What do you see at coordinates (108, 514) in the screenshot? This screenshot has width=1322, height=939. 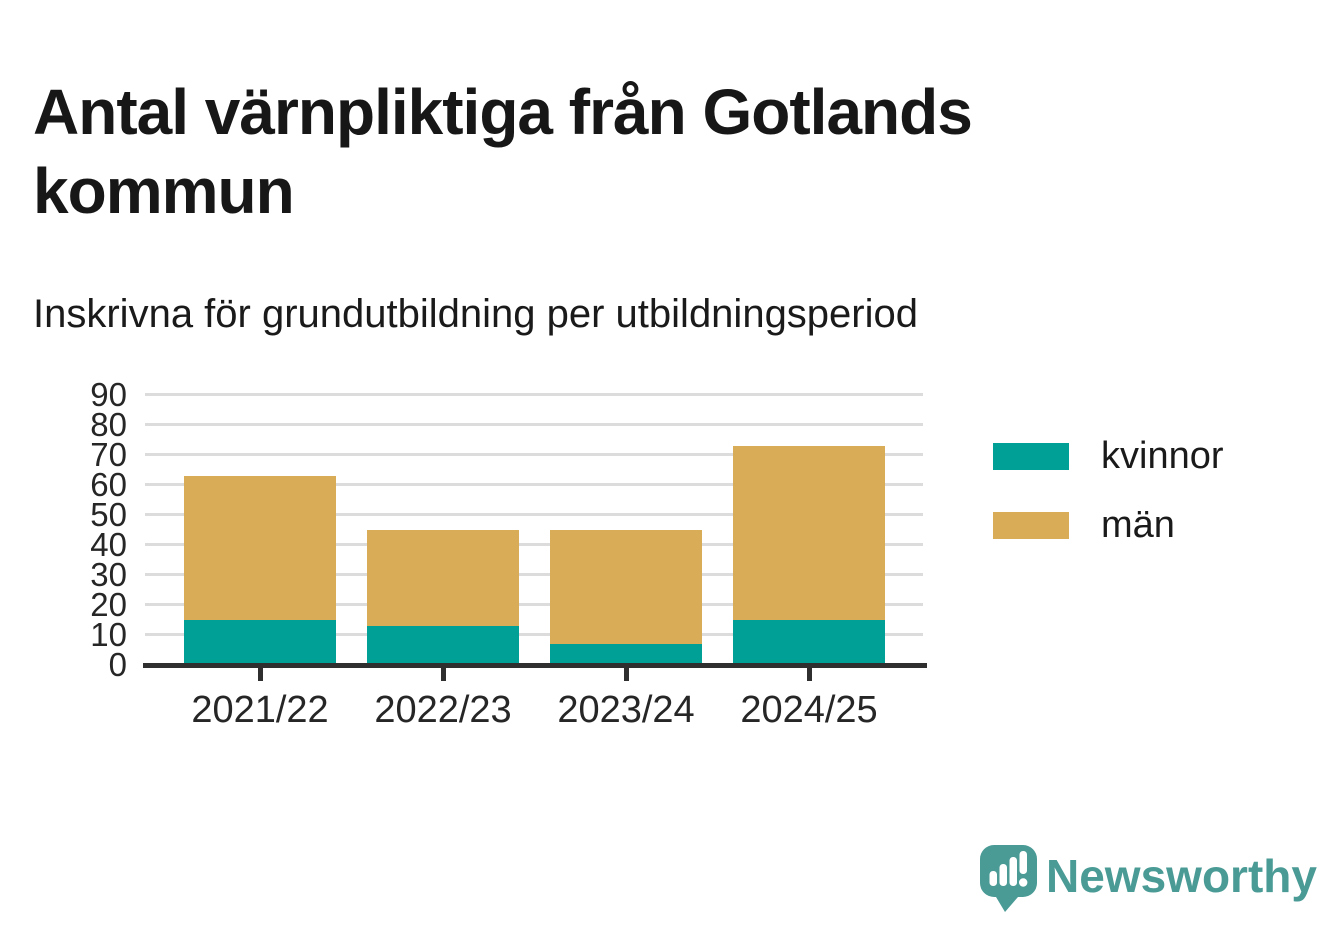 I see `y-tick-label-50: 50` at bounding box center [108, 514].